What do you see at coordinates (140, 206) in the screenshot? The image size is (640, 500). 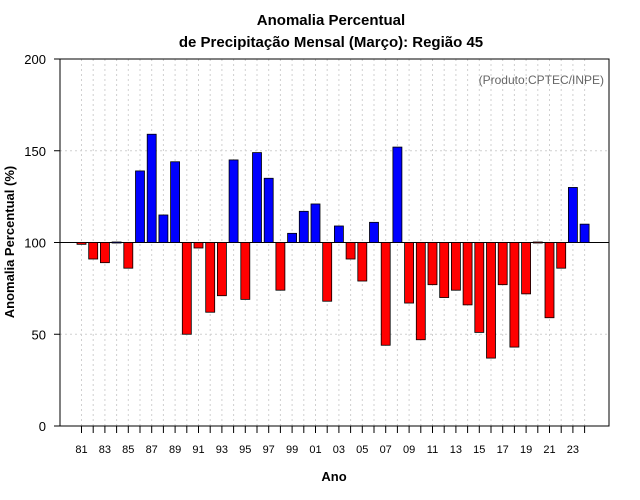 I see `bar-1986` at bounding box center [140, 206].